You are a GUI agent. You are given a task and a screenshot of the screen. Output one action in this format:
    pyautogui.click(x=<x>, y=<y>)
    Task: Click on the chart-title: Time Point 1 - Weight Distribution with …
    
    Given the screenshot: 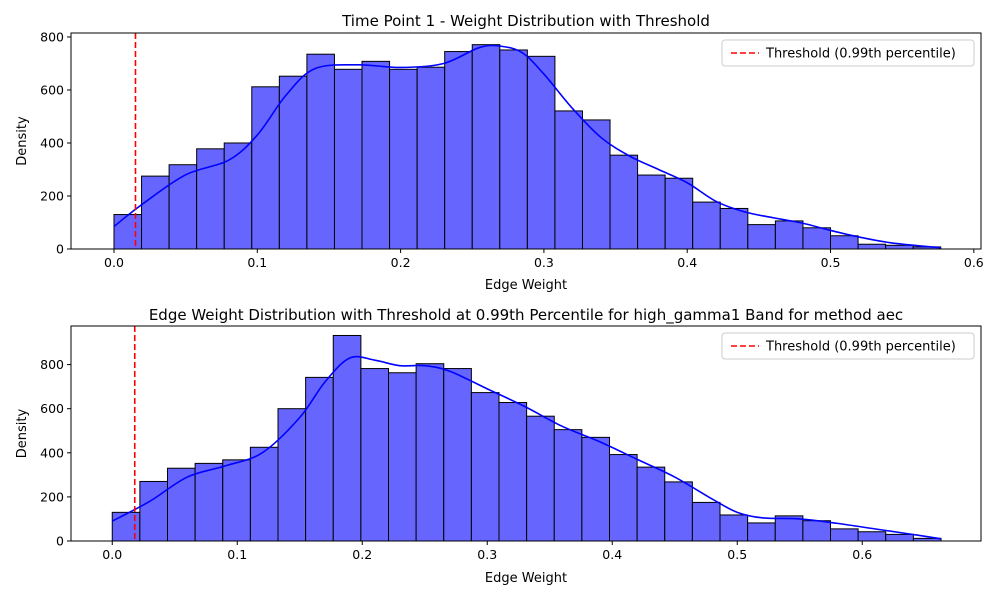 What is the action you would take?
    pyautogui.click(x=525, y=21)
    